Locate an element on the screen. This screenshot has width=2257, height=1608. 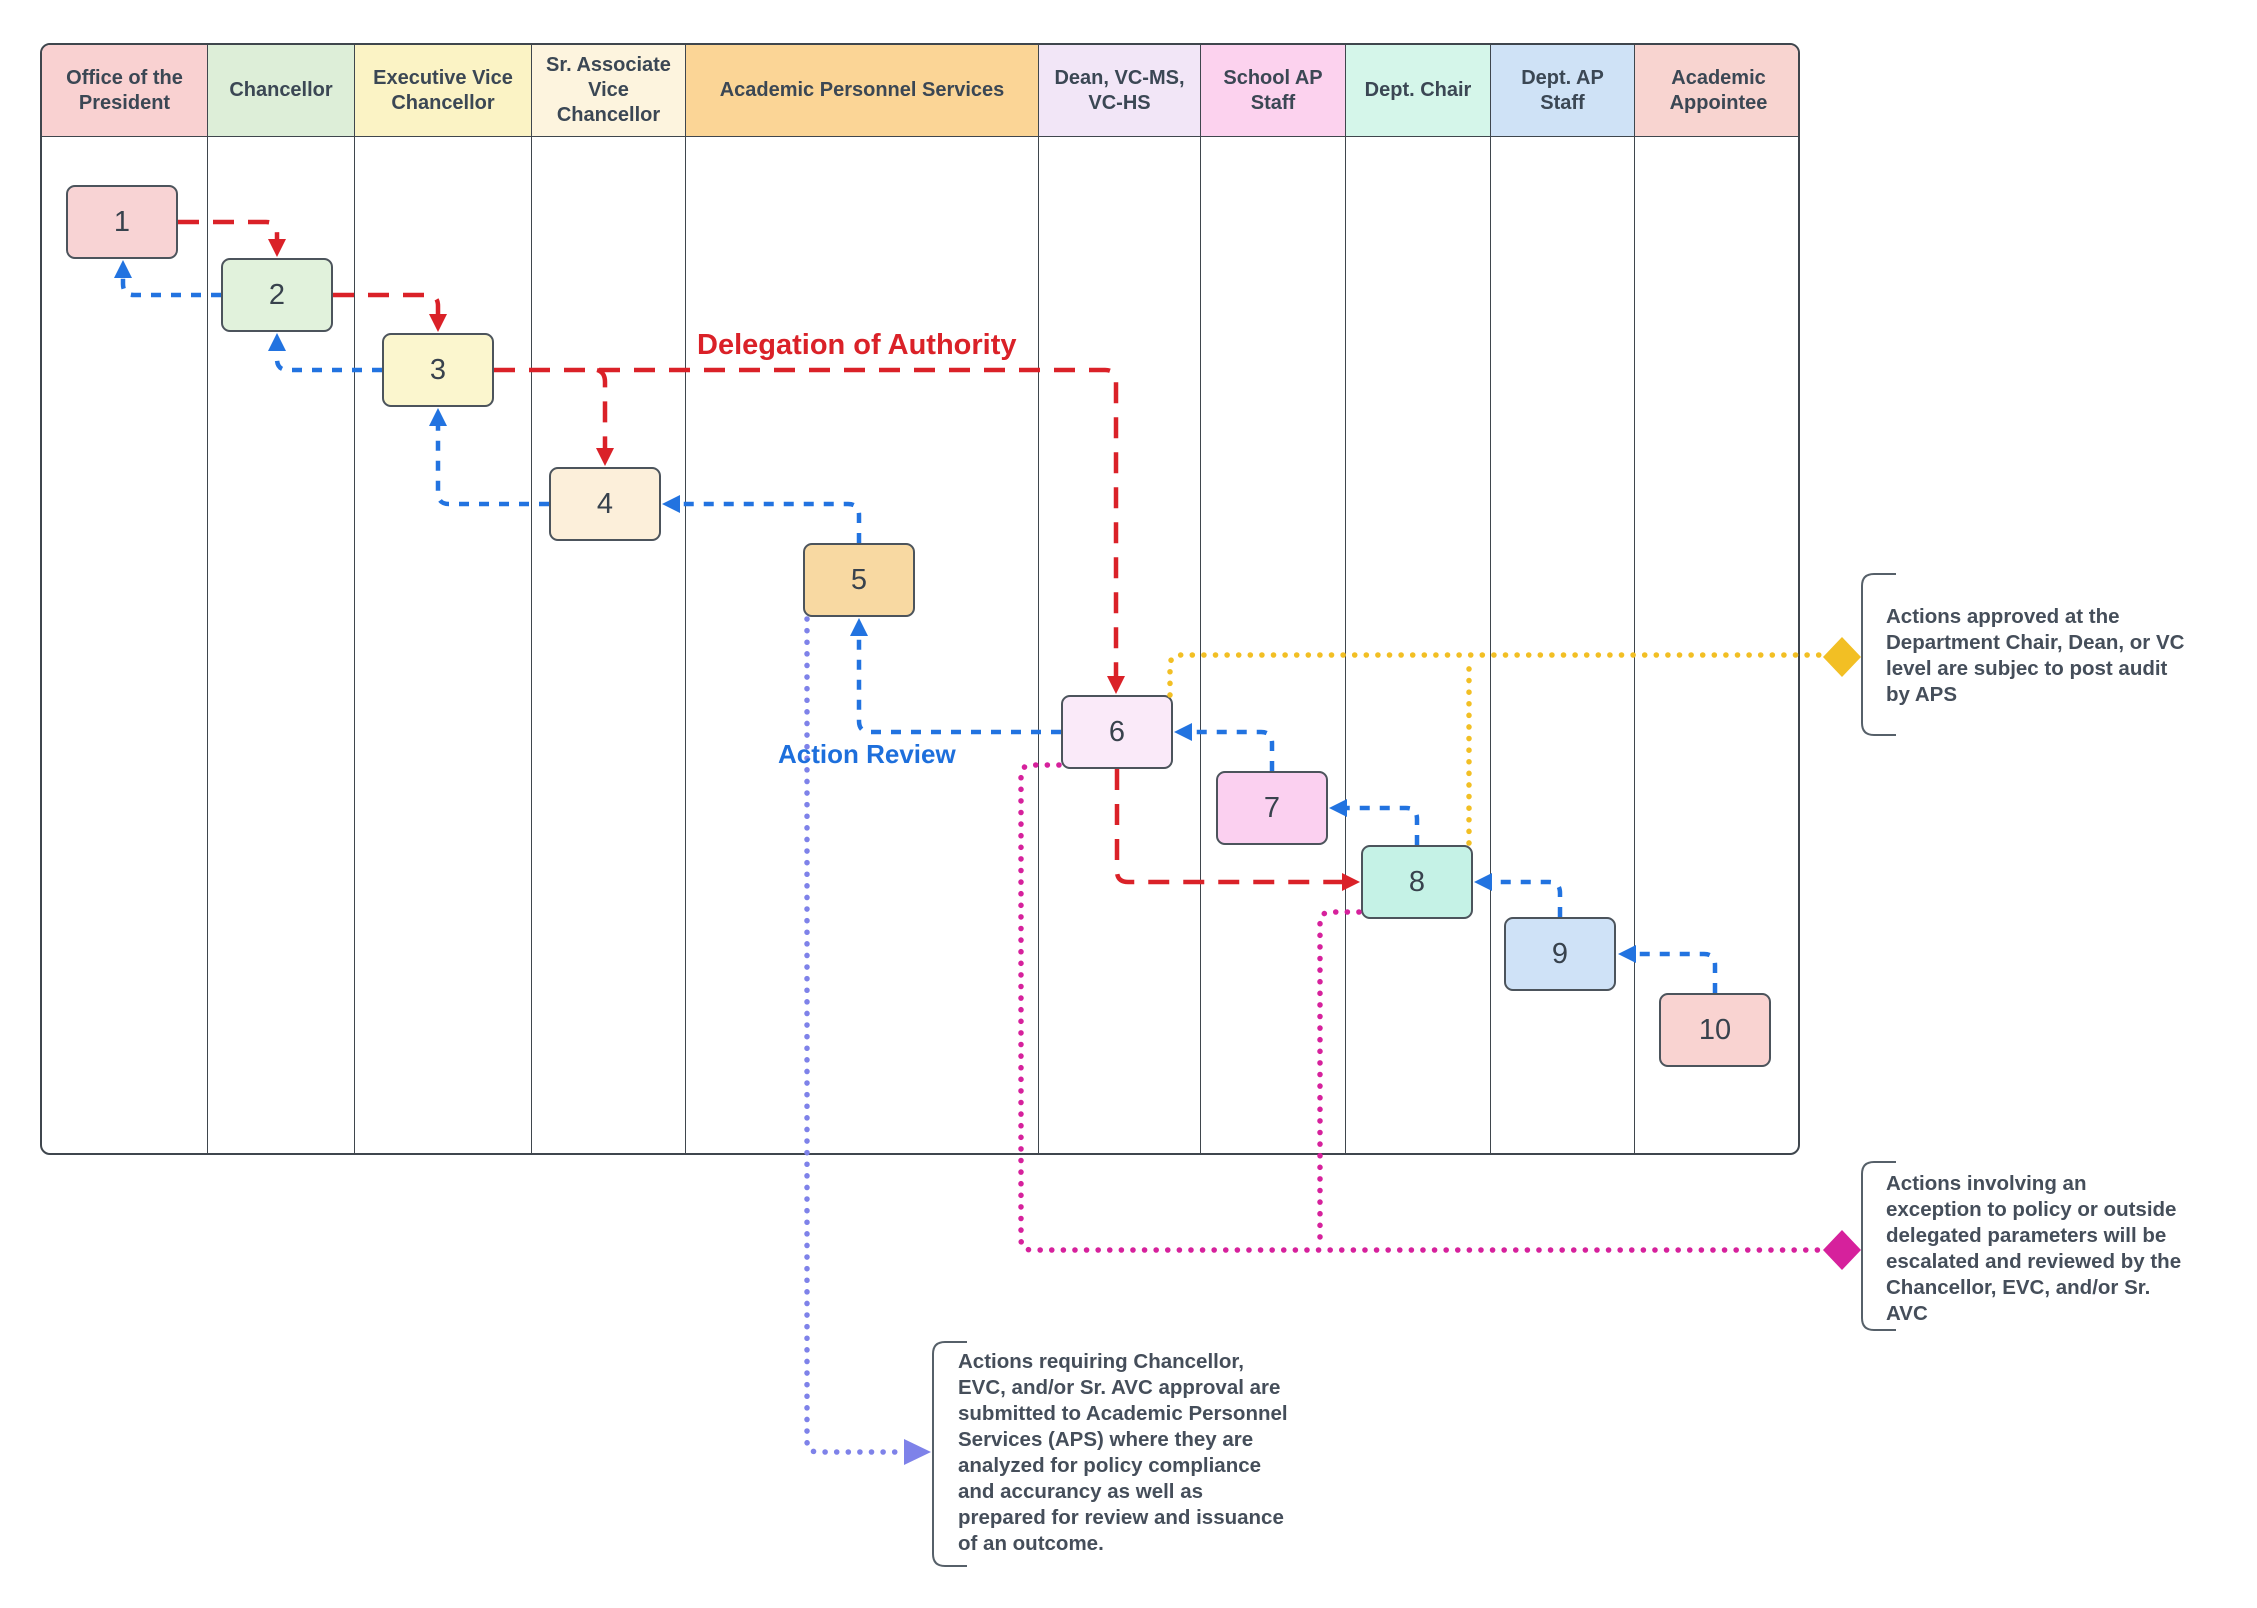
lane-dept-chair: Dept. Chair is located at coordinates (1418, 599).